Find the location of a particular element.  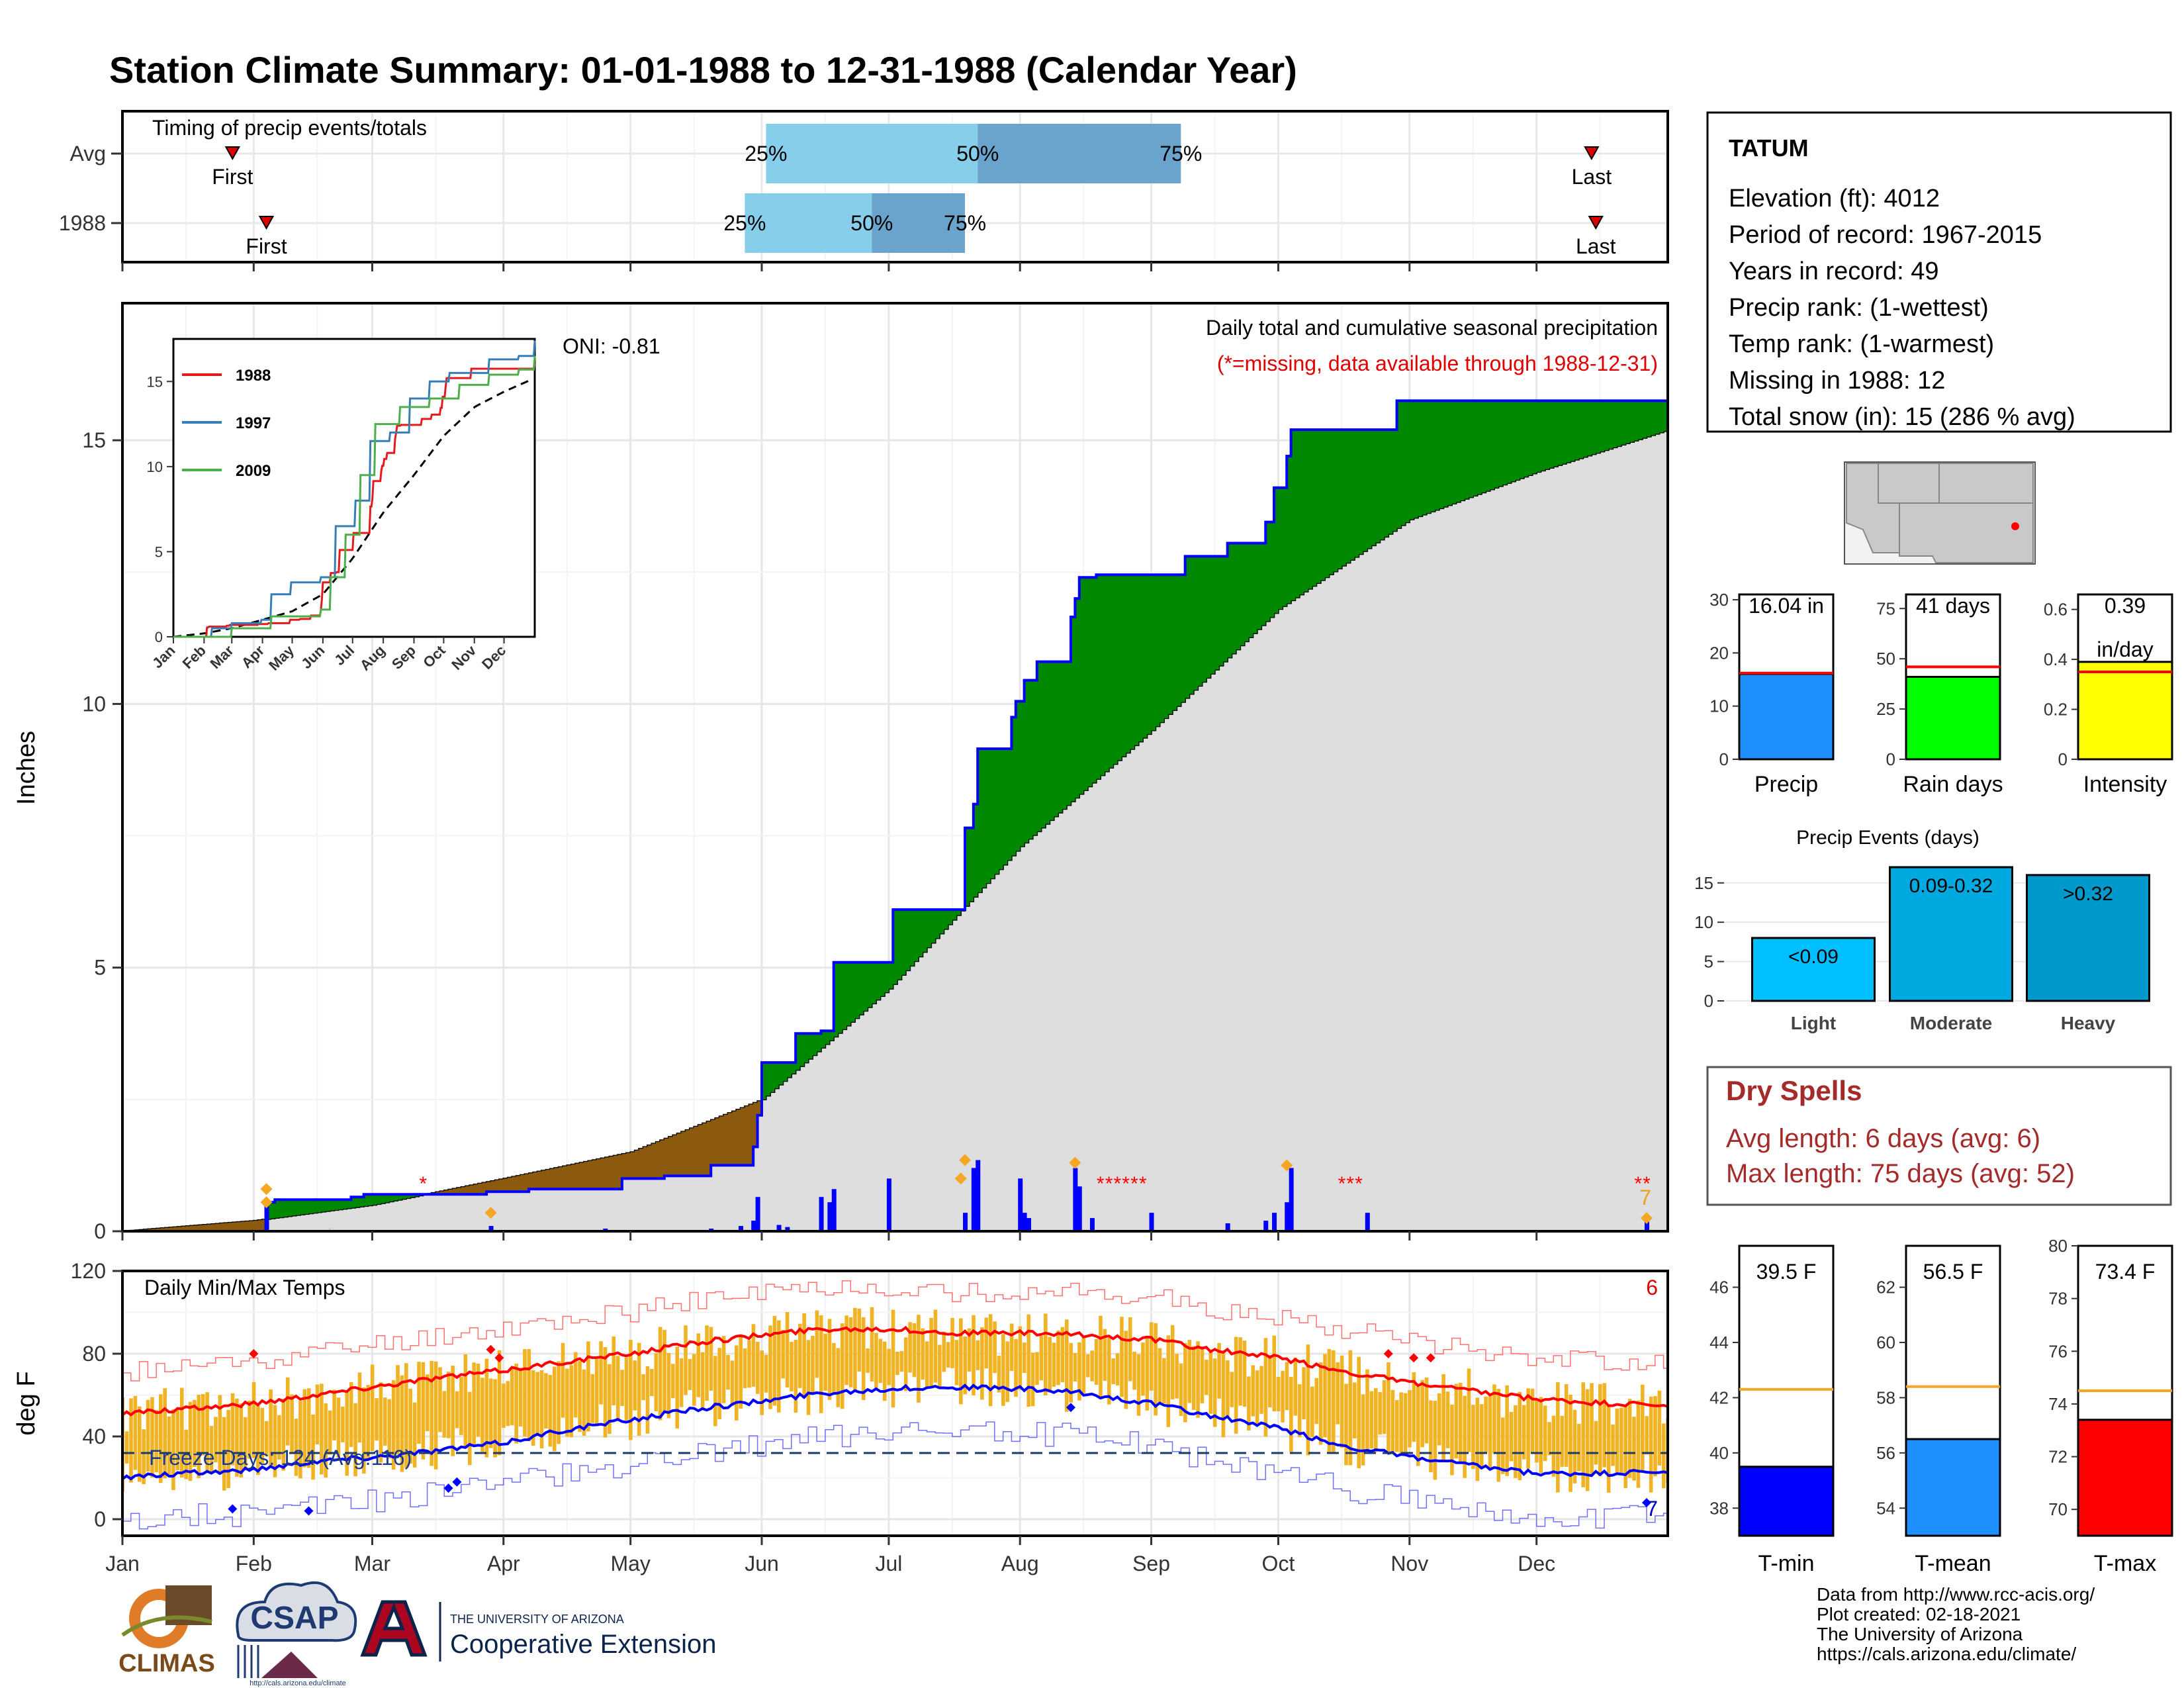

inset-y-tick-label: 15 is located at coordinates (155, 381).